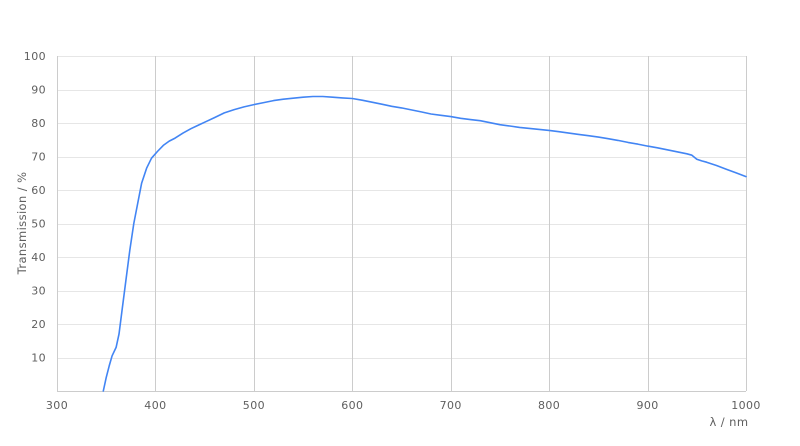  I want to click on y-tick-label: 70, so click(38, 157).